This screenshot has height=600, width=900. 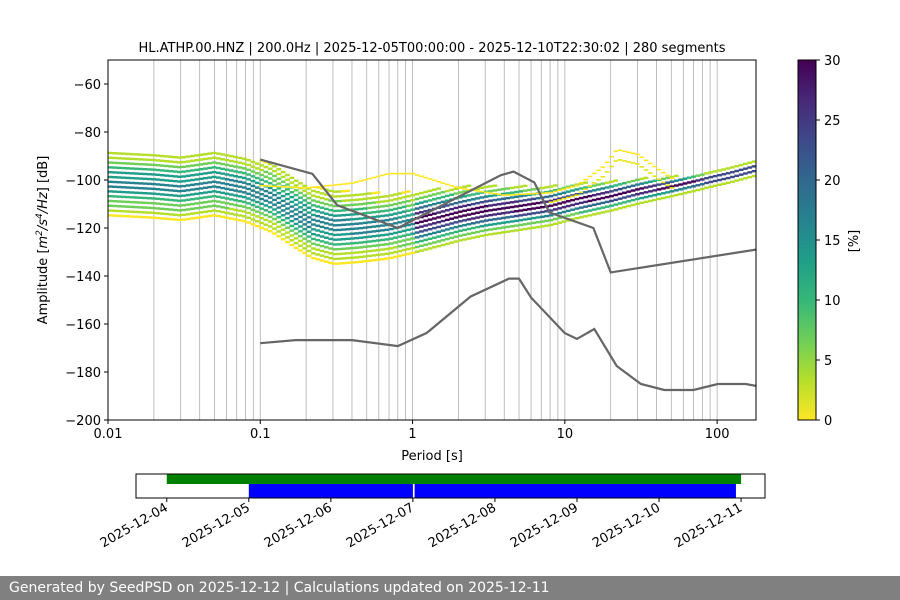 I want to click on period-axis-ticks: 0.01 0.1 1 10 100, so click(x=412, y=431).